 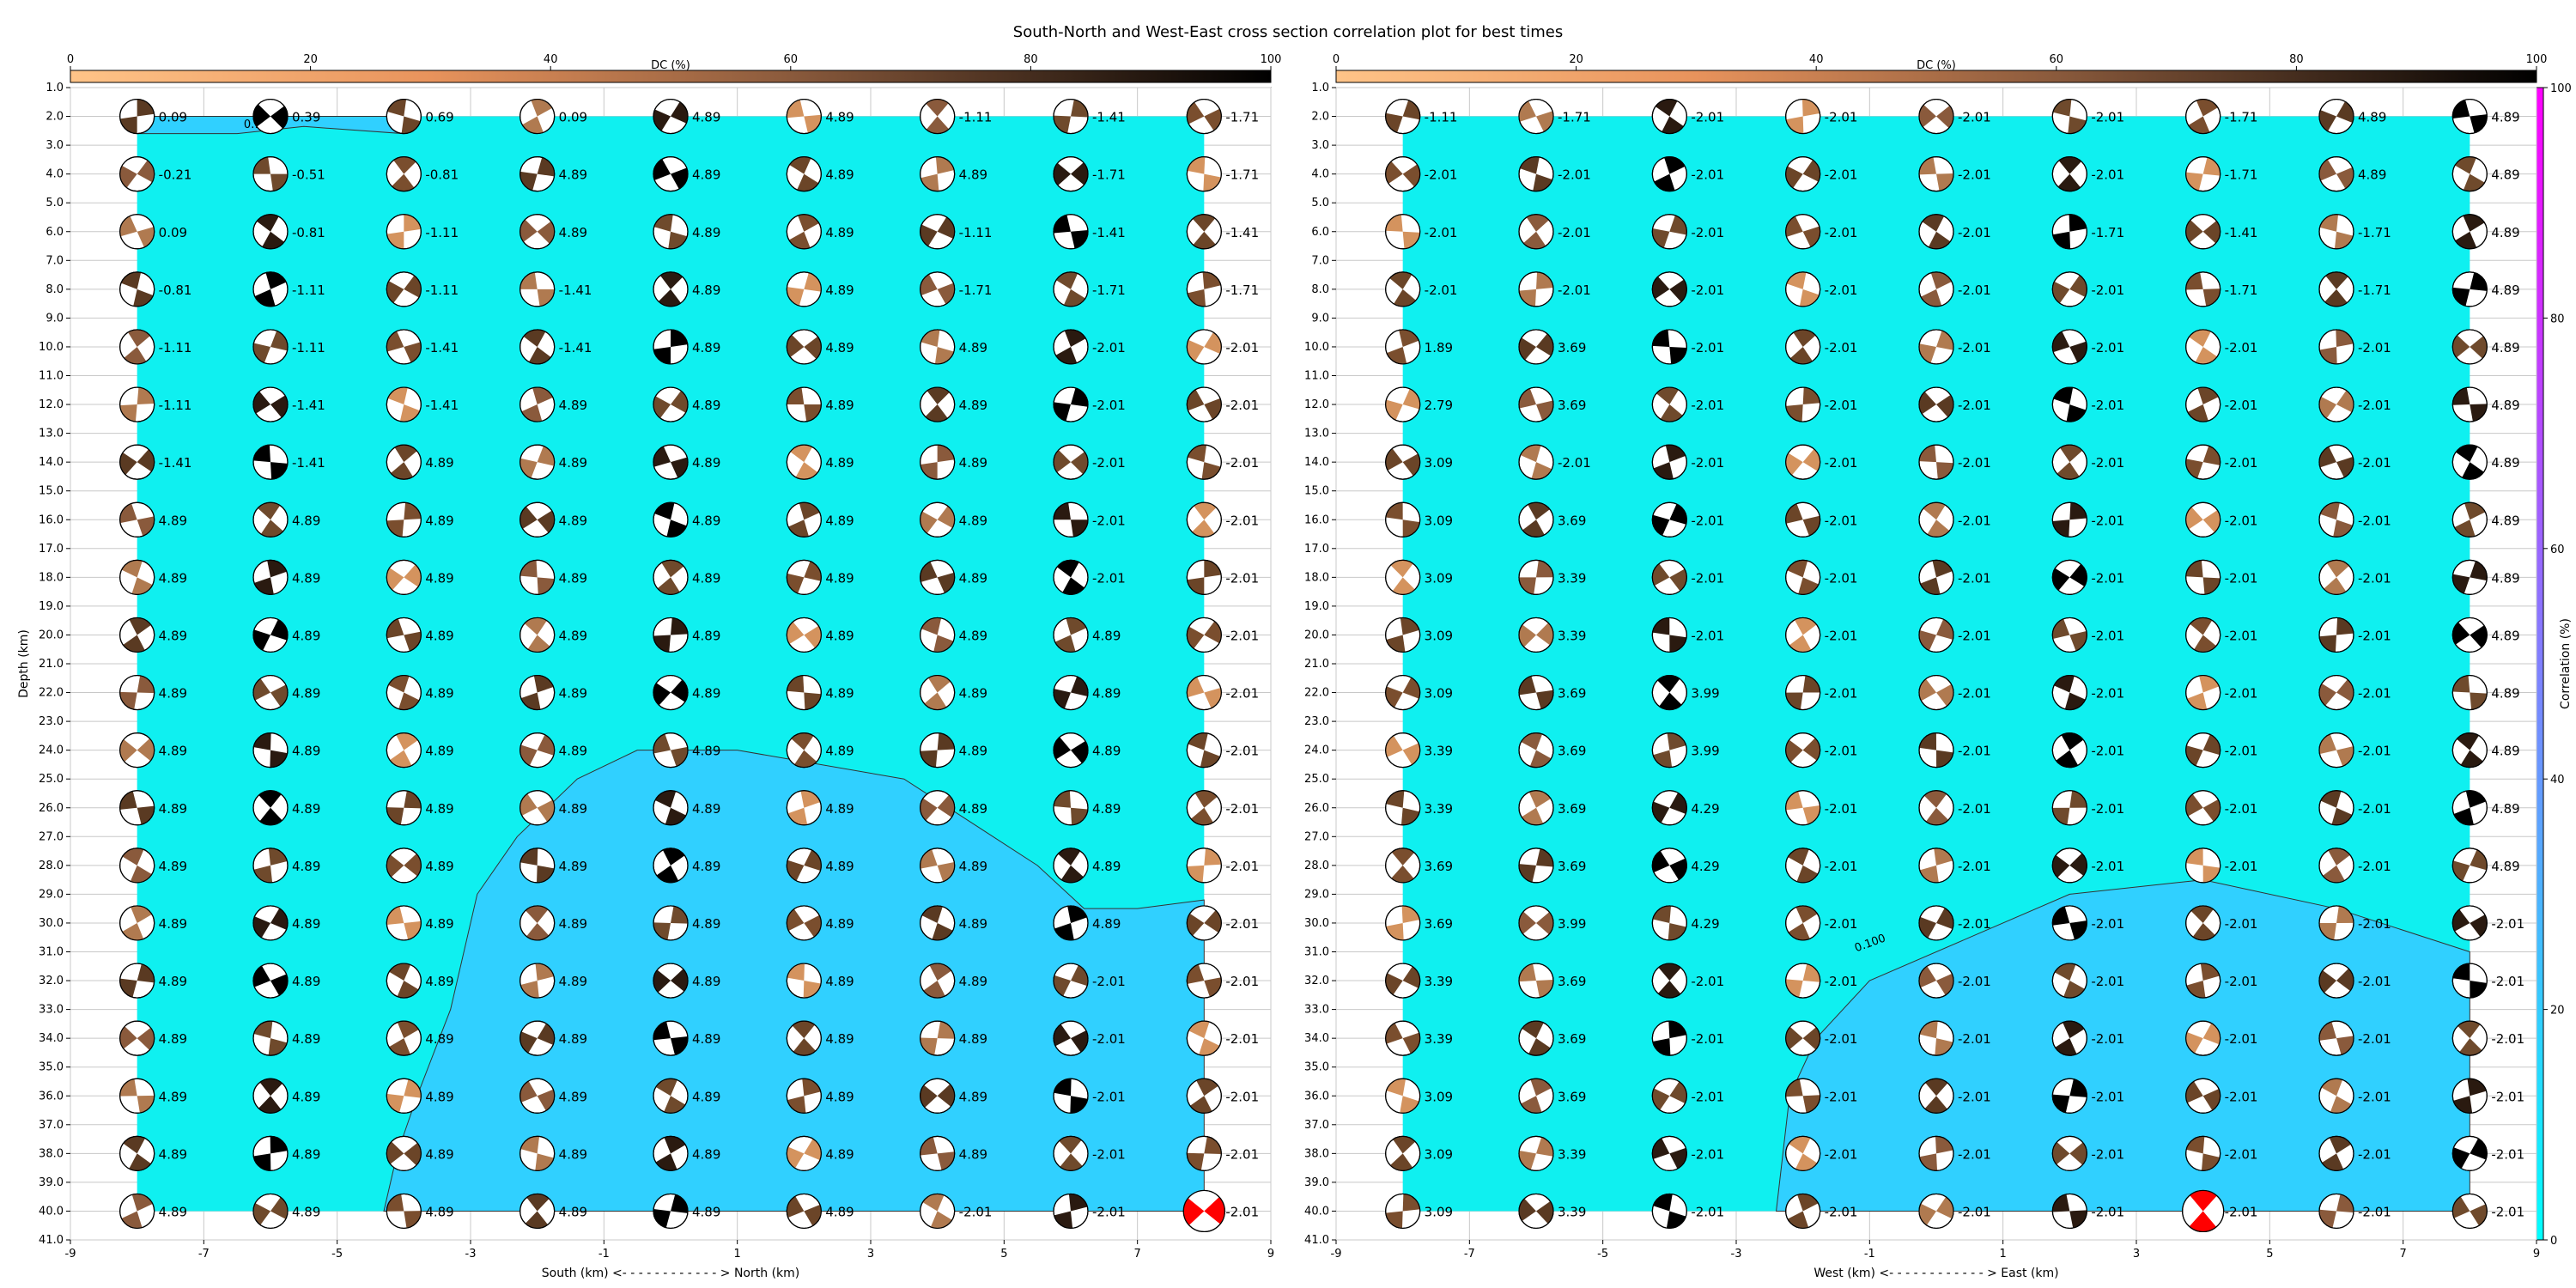 What do you see at coordinates (1575, 117) in the screenshot?
I see `time-shift-label: -1.71` at bounding box center [1575, 117].